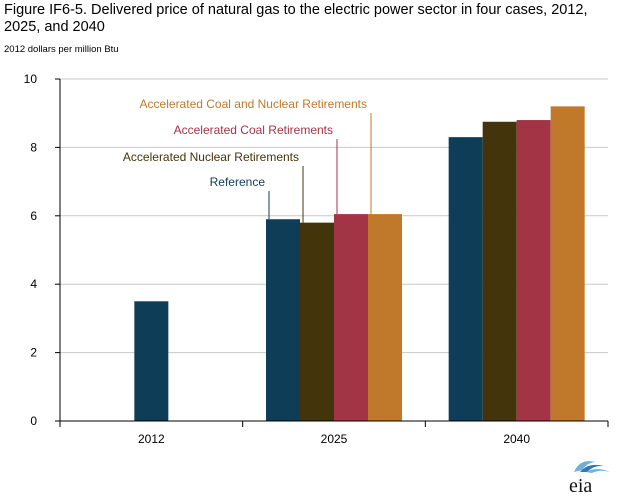 This screenshot has width=618, height=502. I want to click on x-tick-label: 2040, so click(516, 439).